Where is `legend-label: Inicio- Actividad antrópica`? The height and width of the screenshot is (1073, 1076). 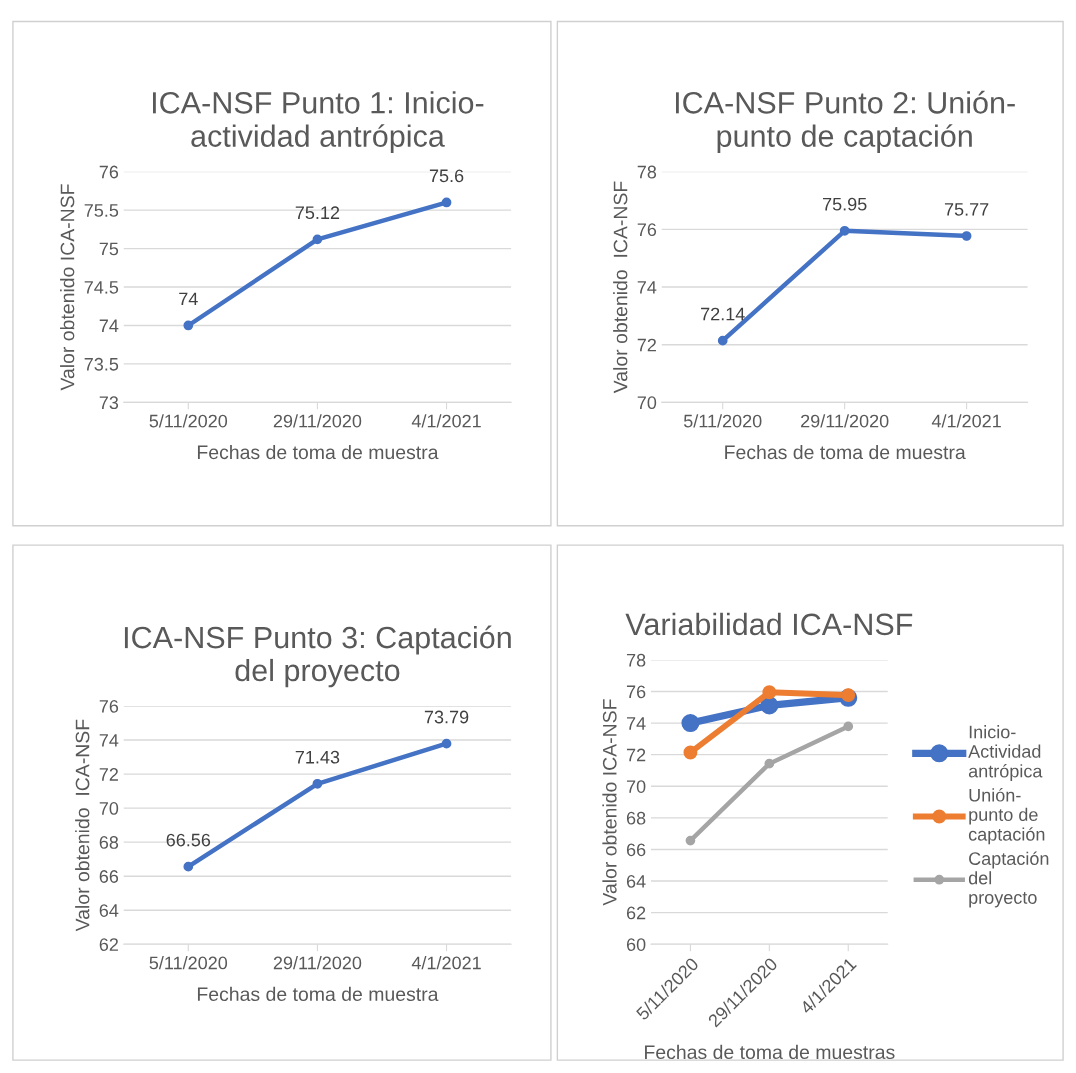 legend-label: Inicio- Actividad antrópica is located at coordinates (1005, 753).